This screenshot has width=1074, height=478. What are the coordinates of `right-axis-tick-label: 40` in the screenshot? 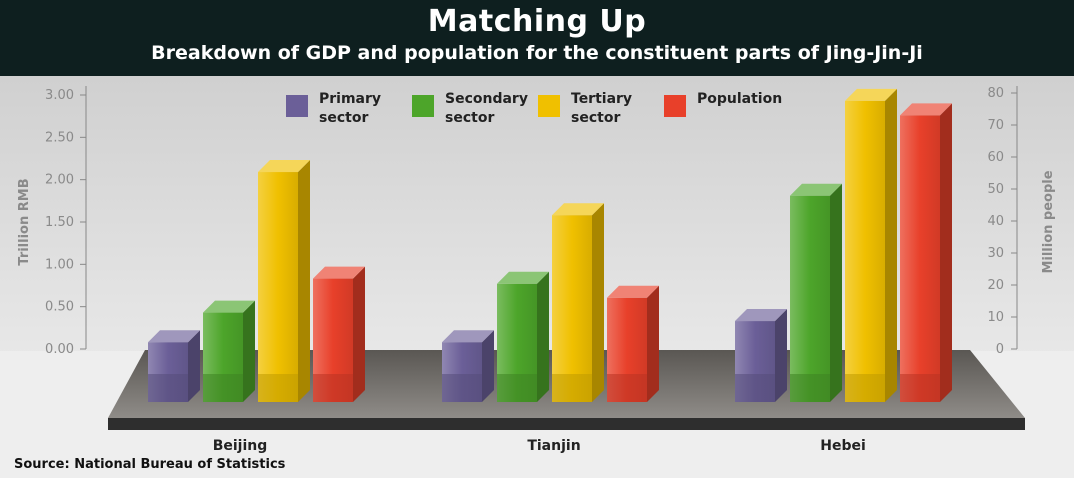 It's located at (995, 221).